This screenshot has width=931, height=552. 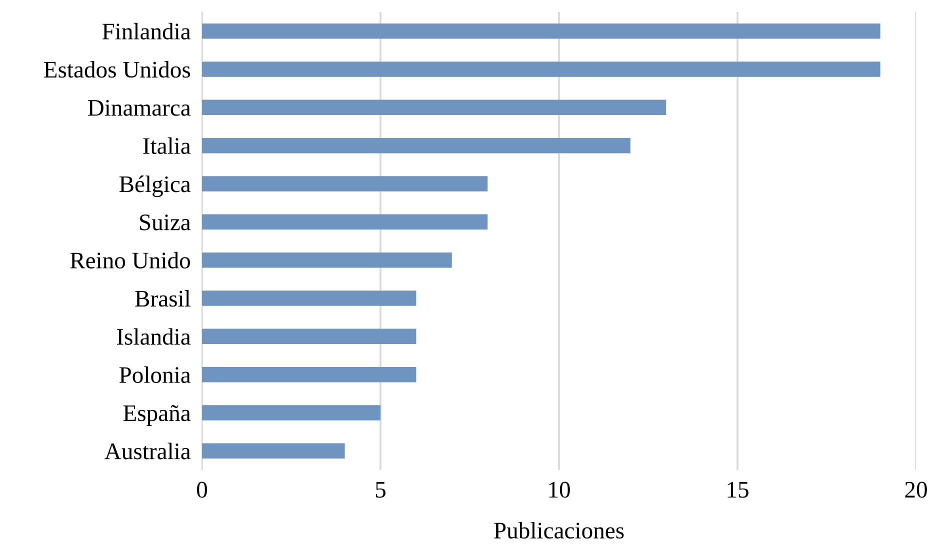 What do you see at coordinates (202, 490) in the screenshot?
I see `x-tick-label: 0` at bounding box center [202, 490].